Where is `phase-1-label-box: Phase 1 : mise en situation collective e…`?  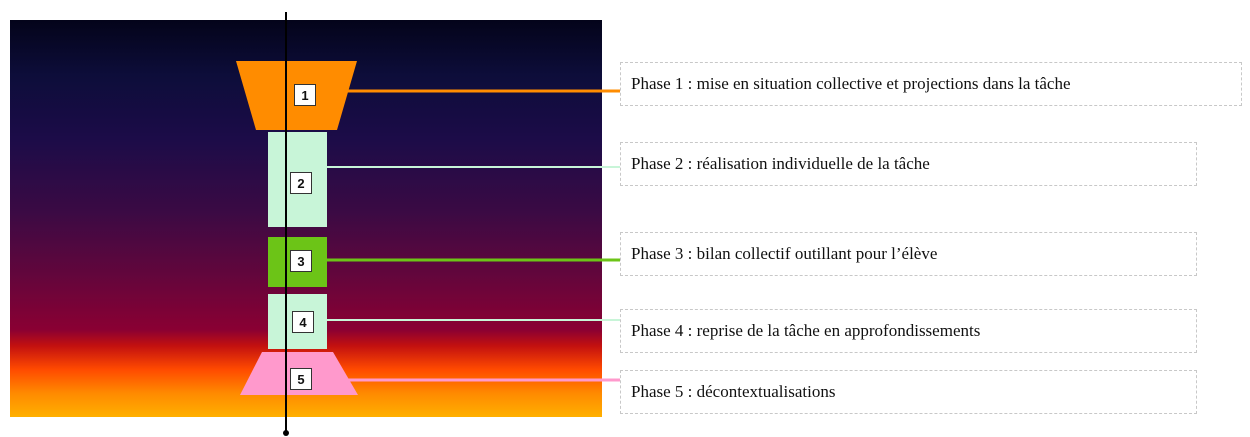 phase-1-label-box: Phase 1 : mise en situation collective e… is located at coordinates (931, 84).